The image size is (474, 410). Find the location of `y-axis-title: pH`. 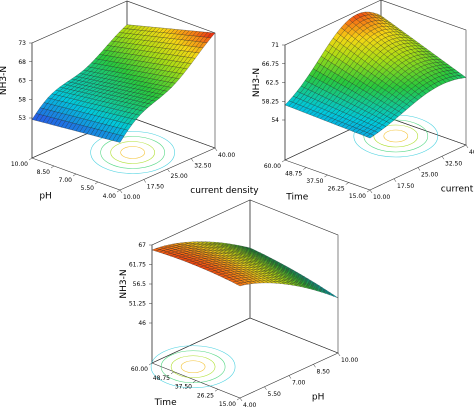

y-axis-title: pH is located at coordinates (45, 196).